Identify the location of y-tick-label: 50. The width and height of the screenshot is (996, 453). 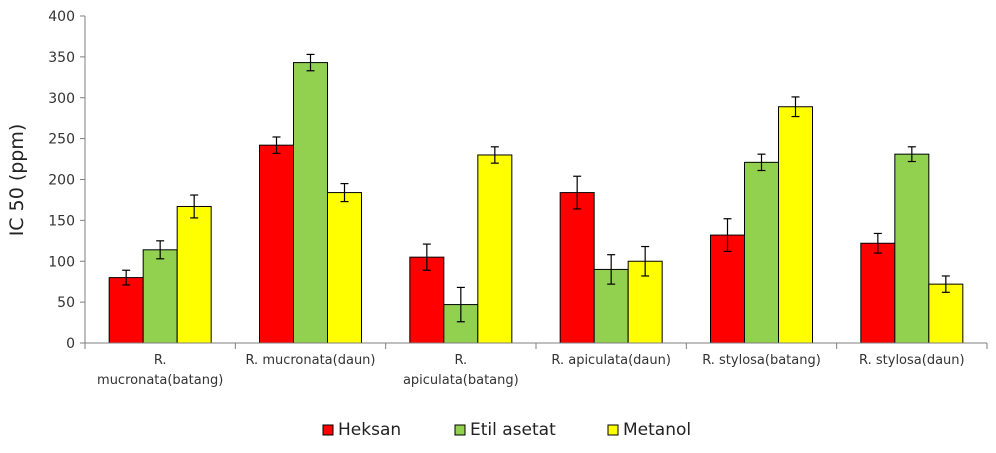
(66, 303).